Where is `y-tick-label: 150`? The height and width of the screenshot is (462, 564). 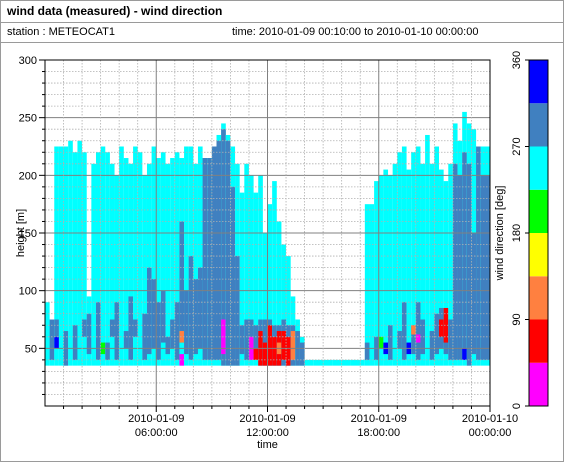 y-tick-label: 150 is located at coordinates (28, 234).